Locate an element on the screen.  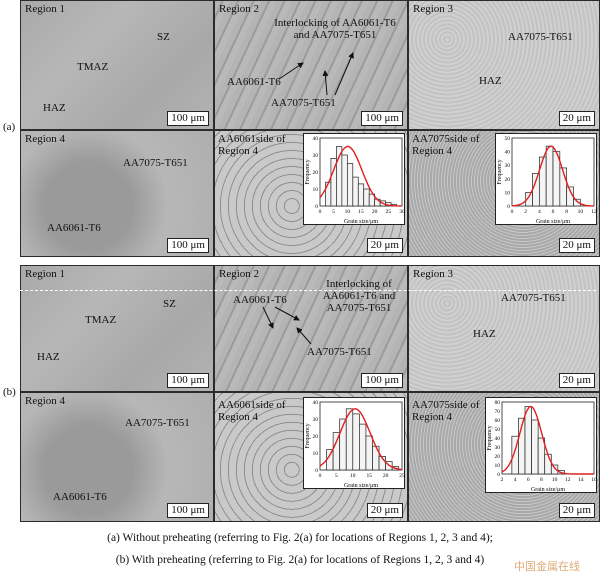
x-tick-label: 16 is located at coordinates (594, 480).